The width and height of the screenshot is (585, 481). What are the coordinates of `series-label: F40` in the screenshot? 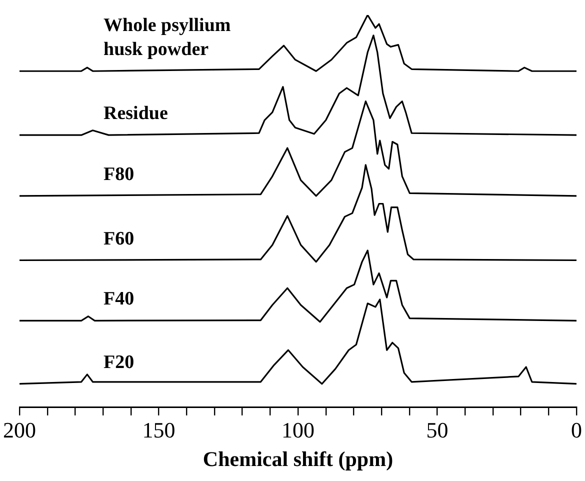 It's located at (119, 299).